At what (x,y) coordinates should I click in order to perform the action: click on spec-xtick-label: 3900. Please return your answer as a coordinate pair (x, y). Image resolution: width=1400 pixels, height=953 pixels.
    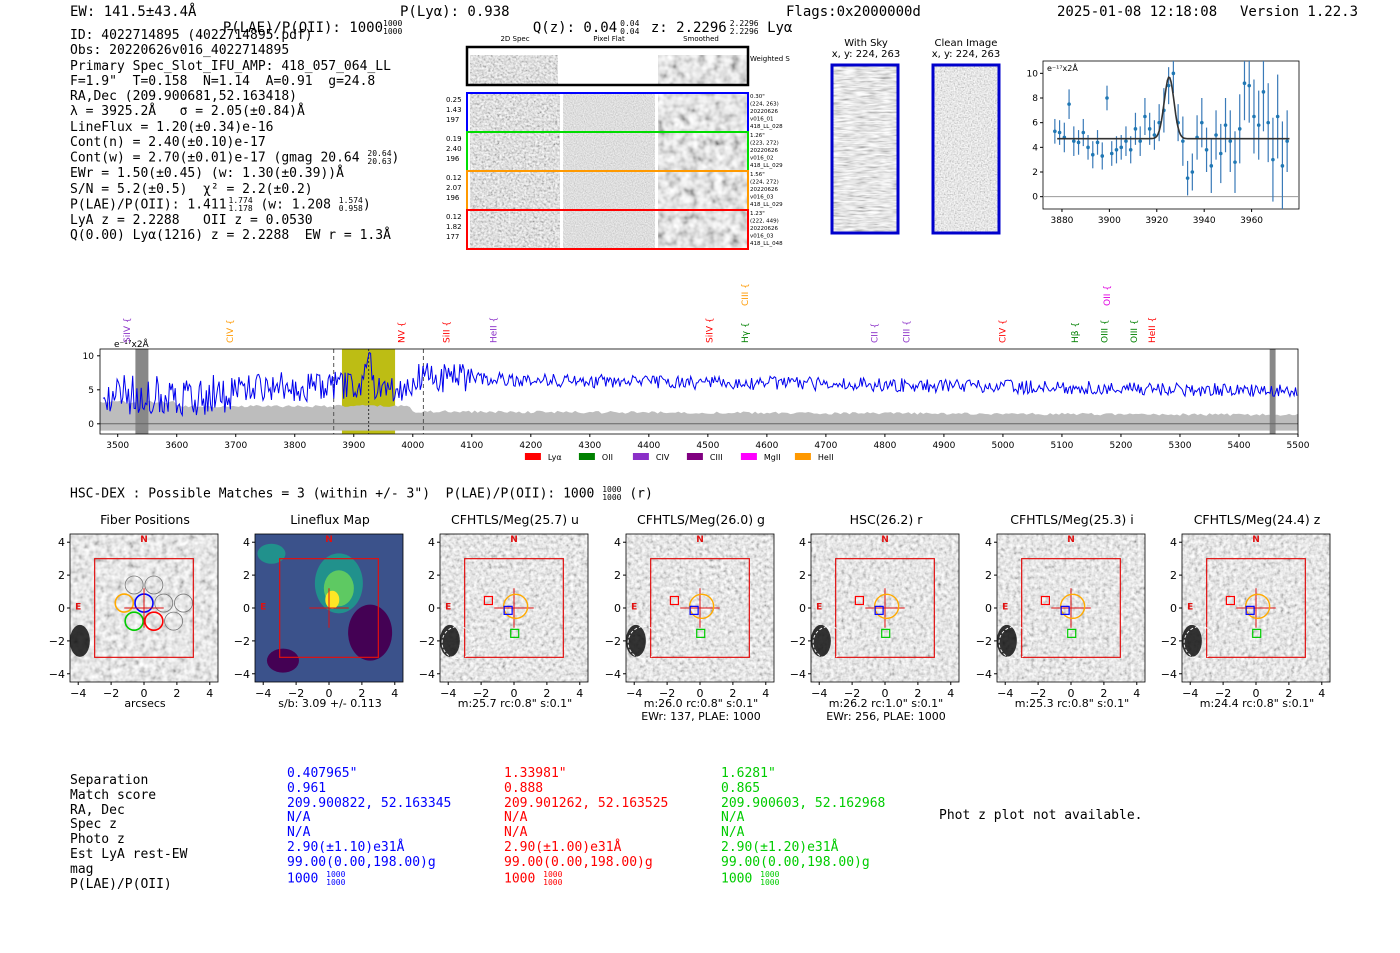
    Looking at the image, I should click on (353, 446).